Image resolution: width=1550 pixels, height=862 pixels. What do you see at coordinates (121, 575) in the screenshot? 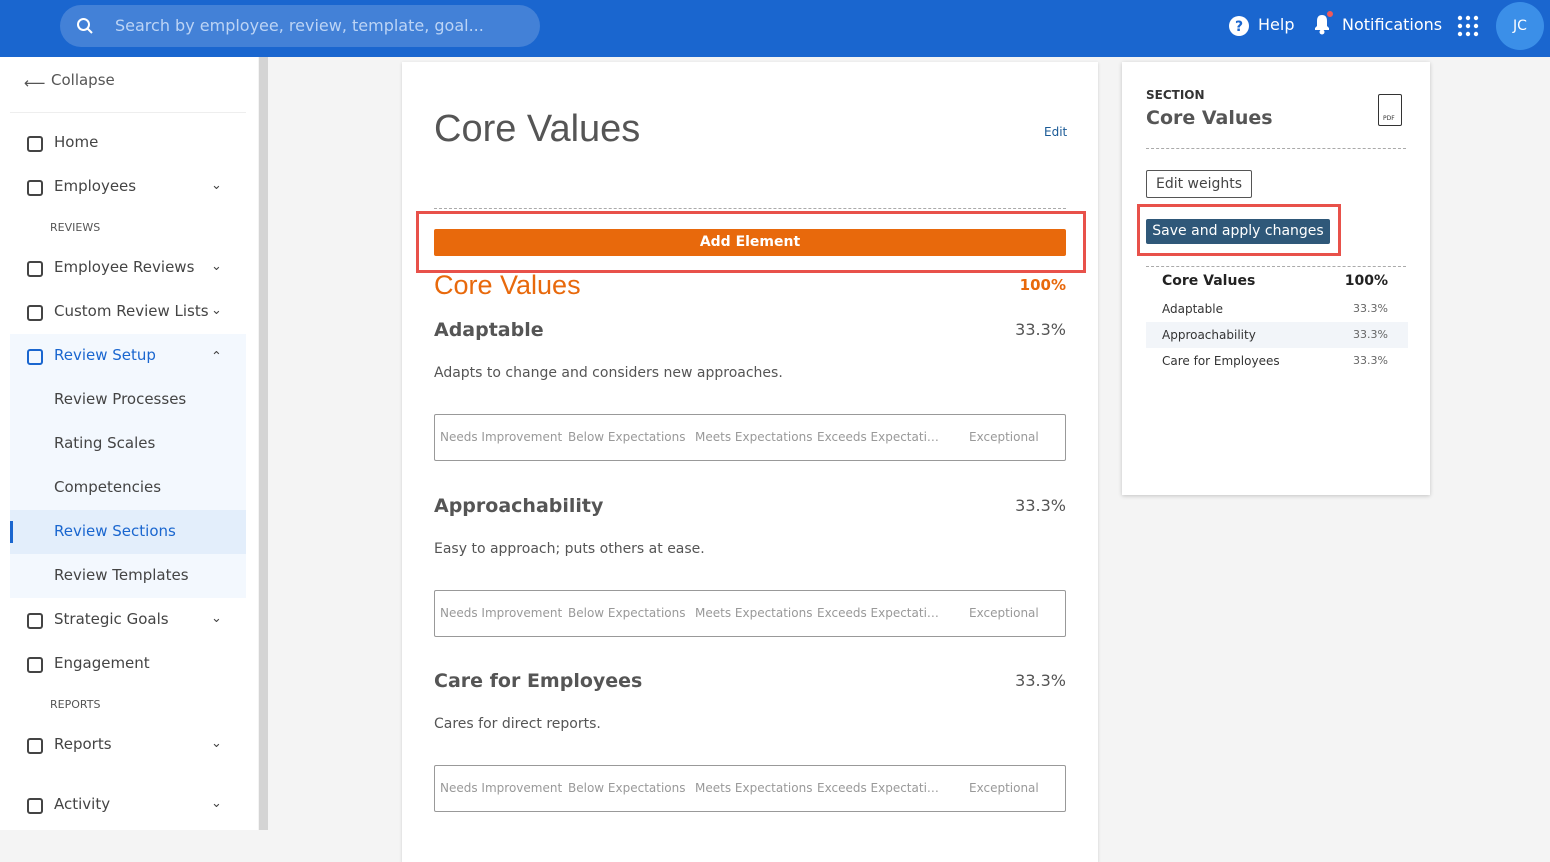
I see `nav-item: Review Templates` at bounding box center [121, 575].